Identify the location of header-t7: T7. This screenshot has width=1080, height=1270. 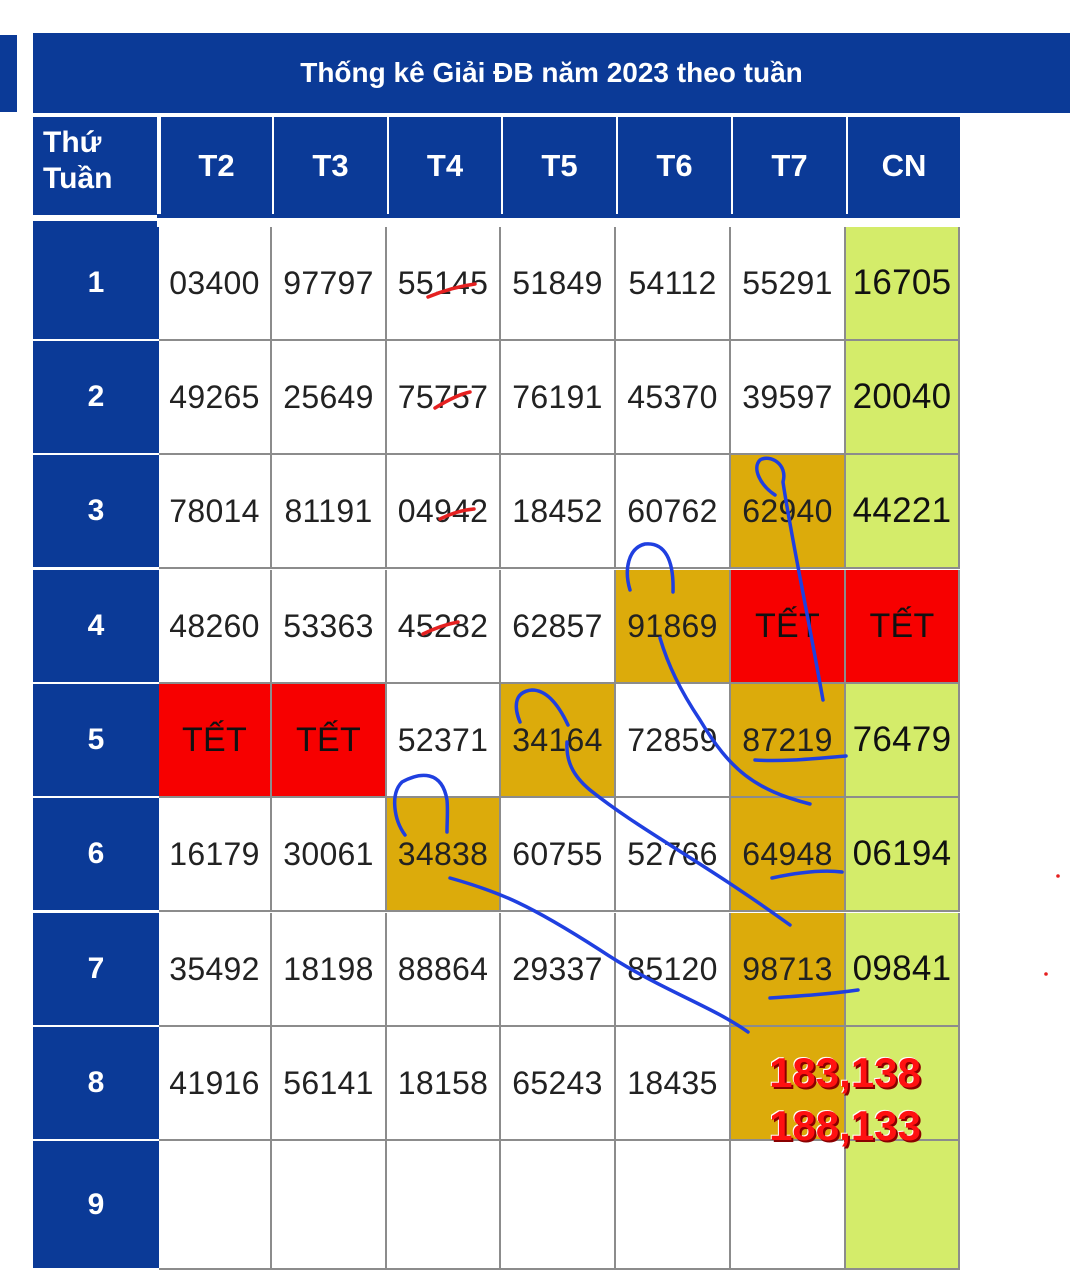
(788, 165).